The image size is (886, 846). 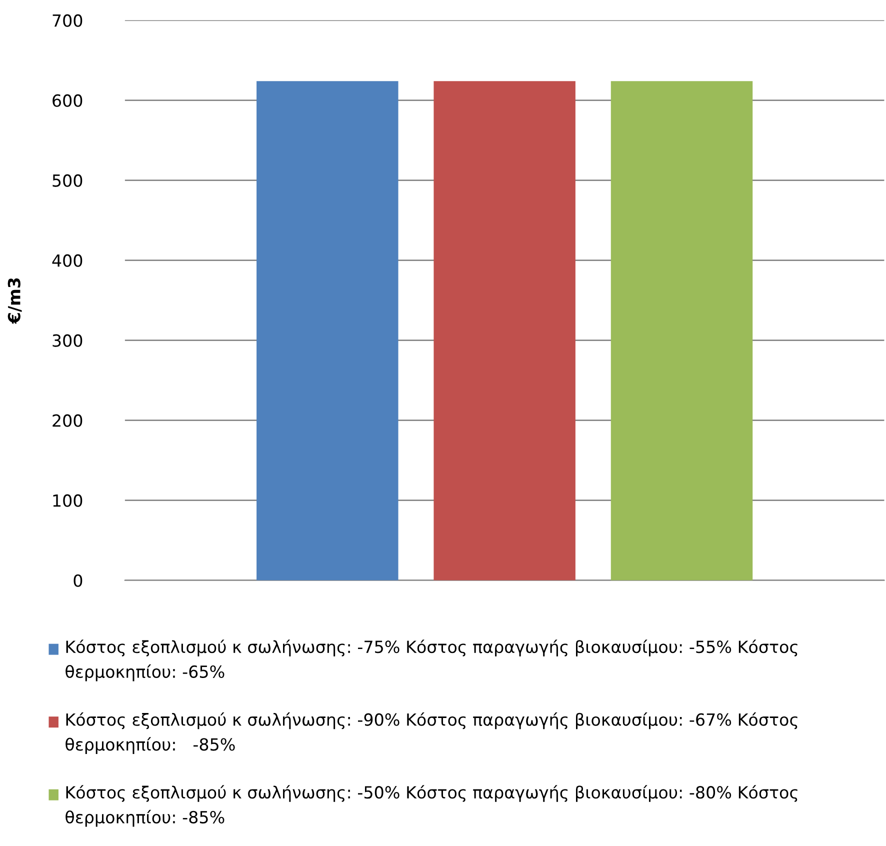 I want to click on y-tick-label: 500, so click(x=67, y=180).